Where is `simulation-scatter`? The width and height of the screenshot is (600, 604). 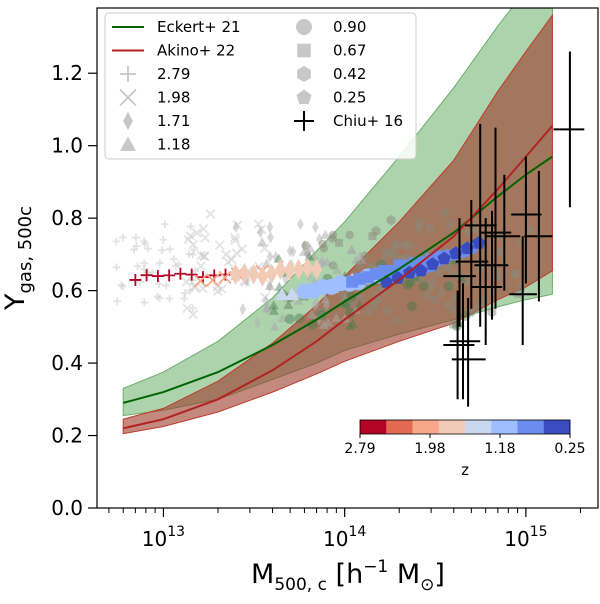 simulation-scatter is located at coordinates (324, 269).